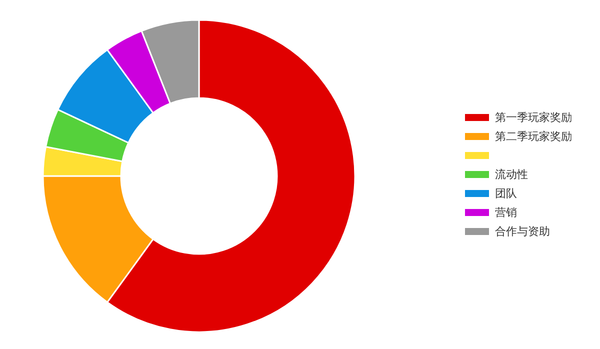 This screenshot has height=349, width=600. What do you see at coordinates (533, 136) in the screenshot?
I see `legend-label: 第二季玩家奖励` at bounding box center [533, 136].